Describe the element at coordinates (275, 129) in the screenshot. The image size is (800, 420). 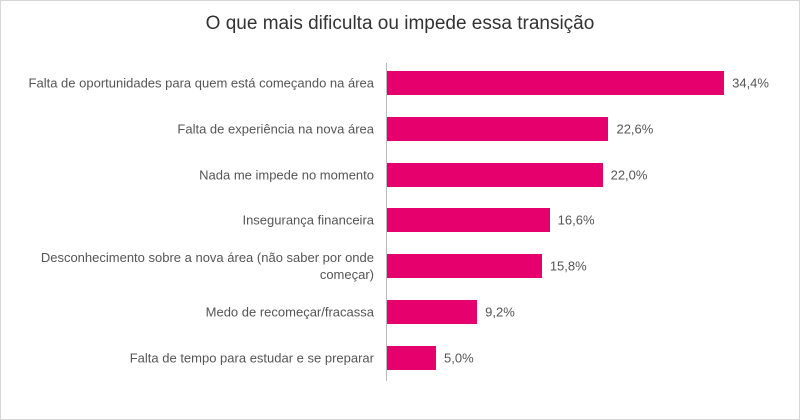
I see `category-label: Falta de experiência na nova área` at that location.